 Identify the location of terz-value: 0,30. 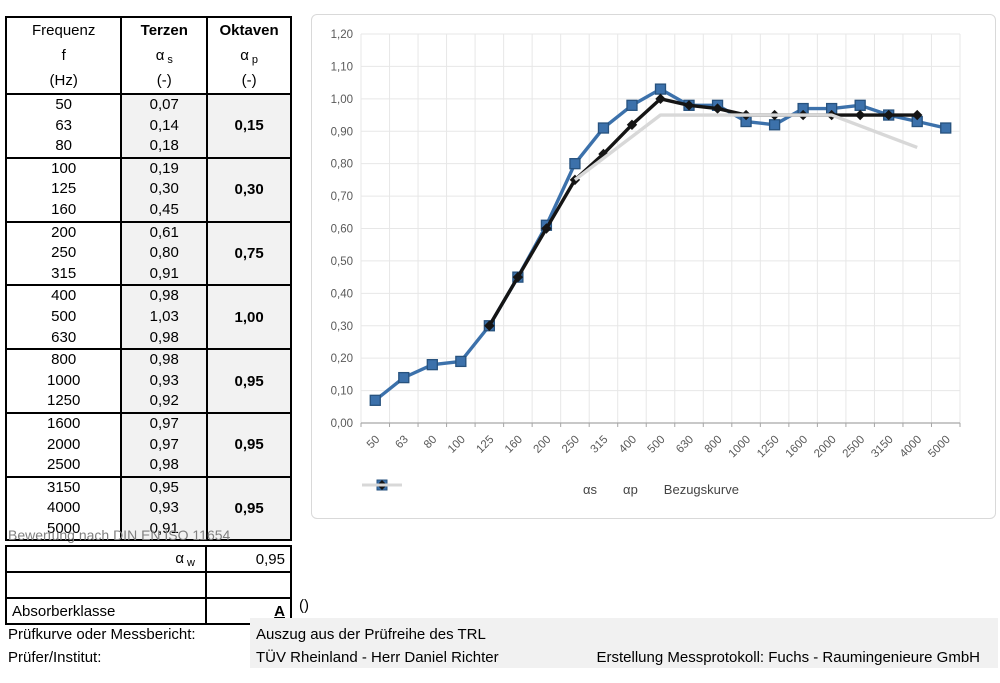
(164, 189).